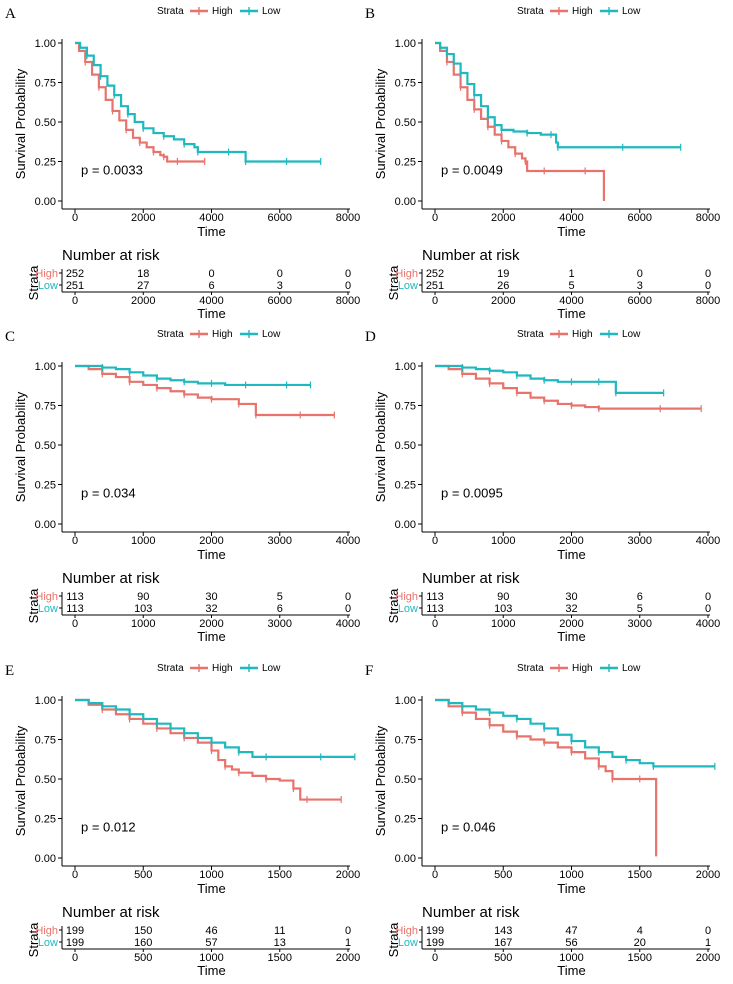  Describe the element at coordinates (211, 931) in the screenshot. I see `risk-count: 46` at that location.